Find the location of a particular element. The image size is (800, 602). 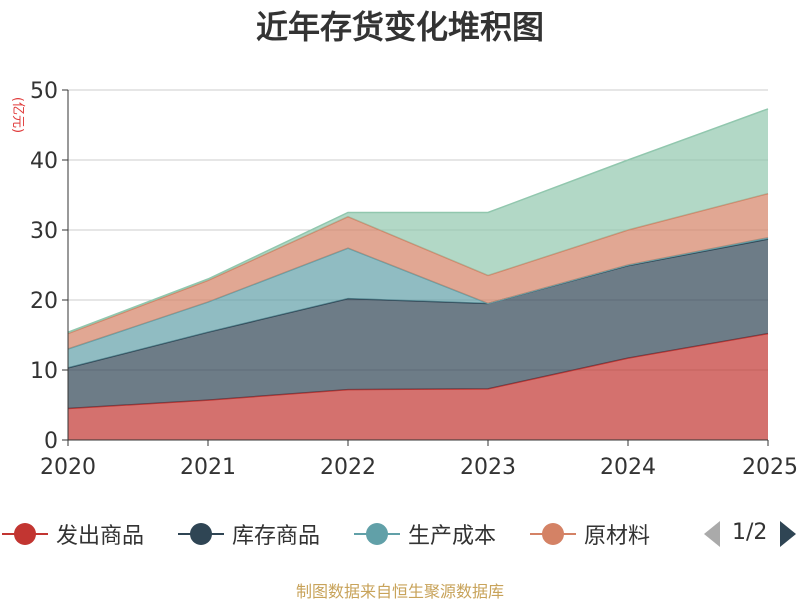

x-tick-label: 2022 is located at coordinates (348, 467).